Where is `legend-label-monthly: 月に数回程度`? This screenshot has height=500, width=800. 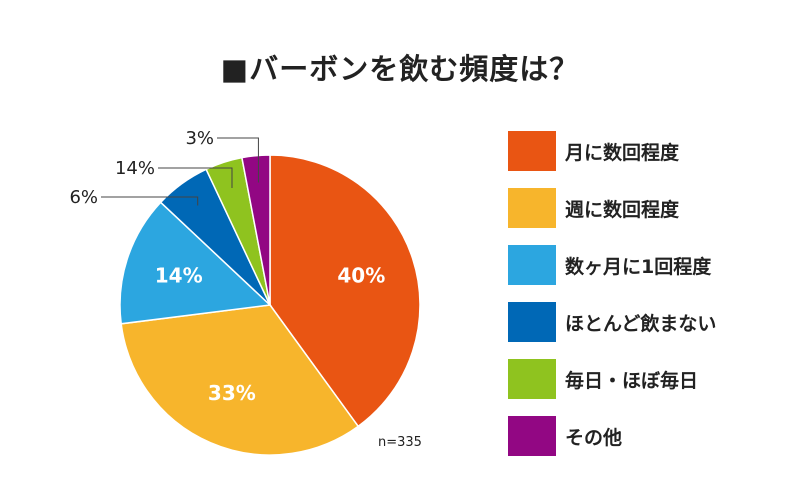 legend-label-monthly: 月に数回程度 is located at coordinates (622, 152).